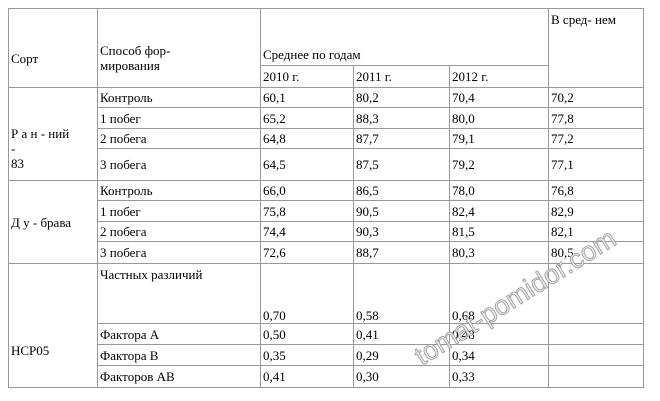 The height and width of the screenshot is (401, 660). I want to click on header-cell: В сред- нем, so click(596, 48).